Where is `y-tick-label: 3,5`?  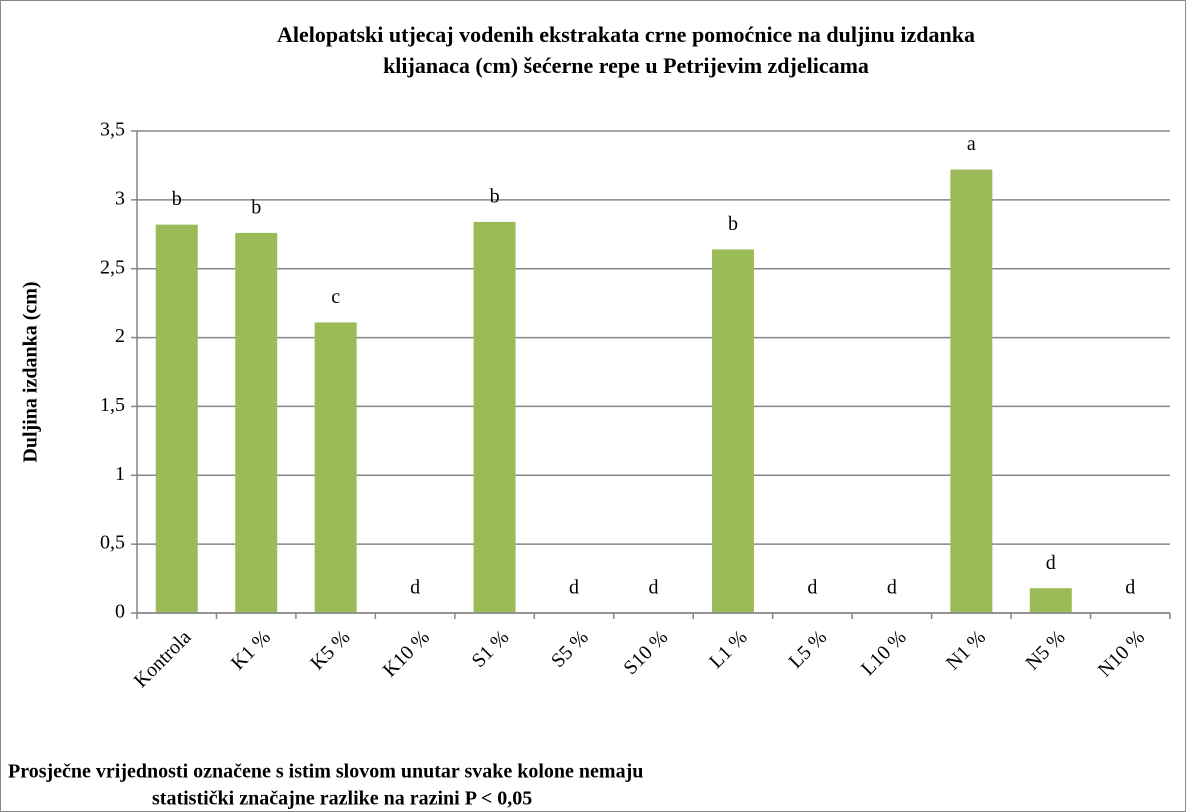 y-tick-label: 3,5 is located at coordinates (112, 130).